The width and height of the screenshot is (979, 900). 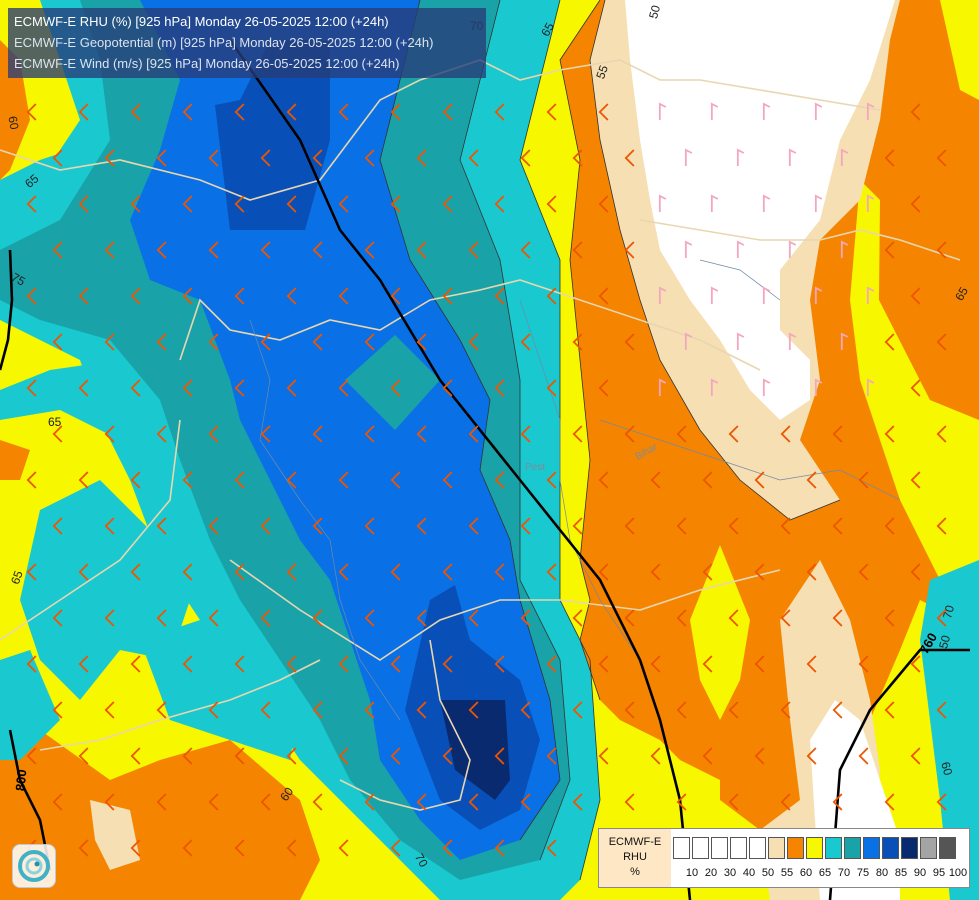 What do you see at coordinates (13, 123) in the screenshot?
I see `rhu-contour-label: 60` at bounding box center [13, 123].